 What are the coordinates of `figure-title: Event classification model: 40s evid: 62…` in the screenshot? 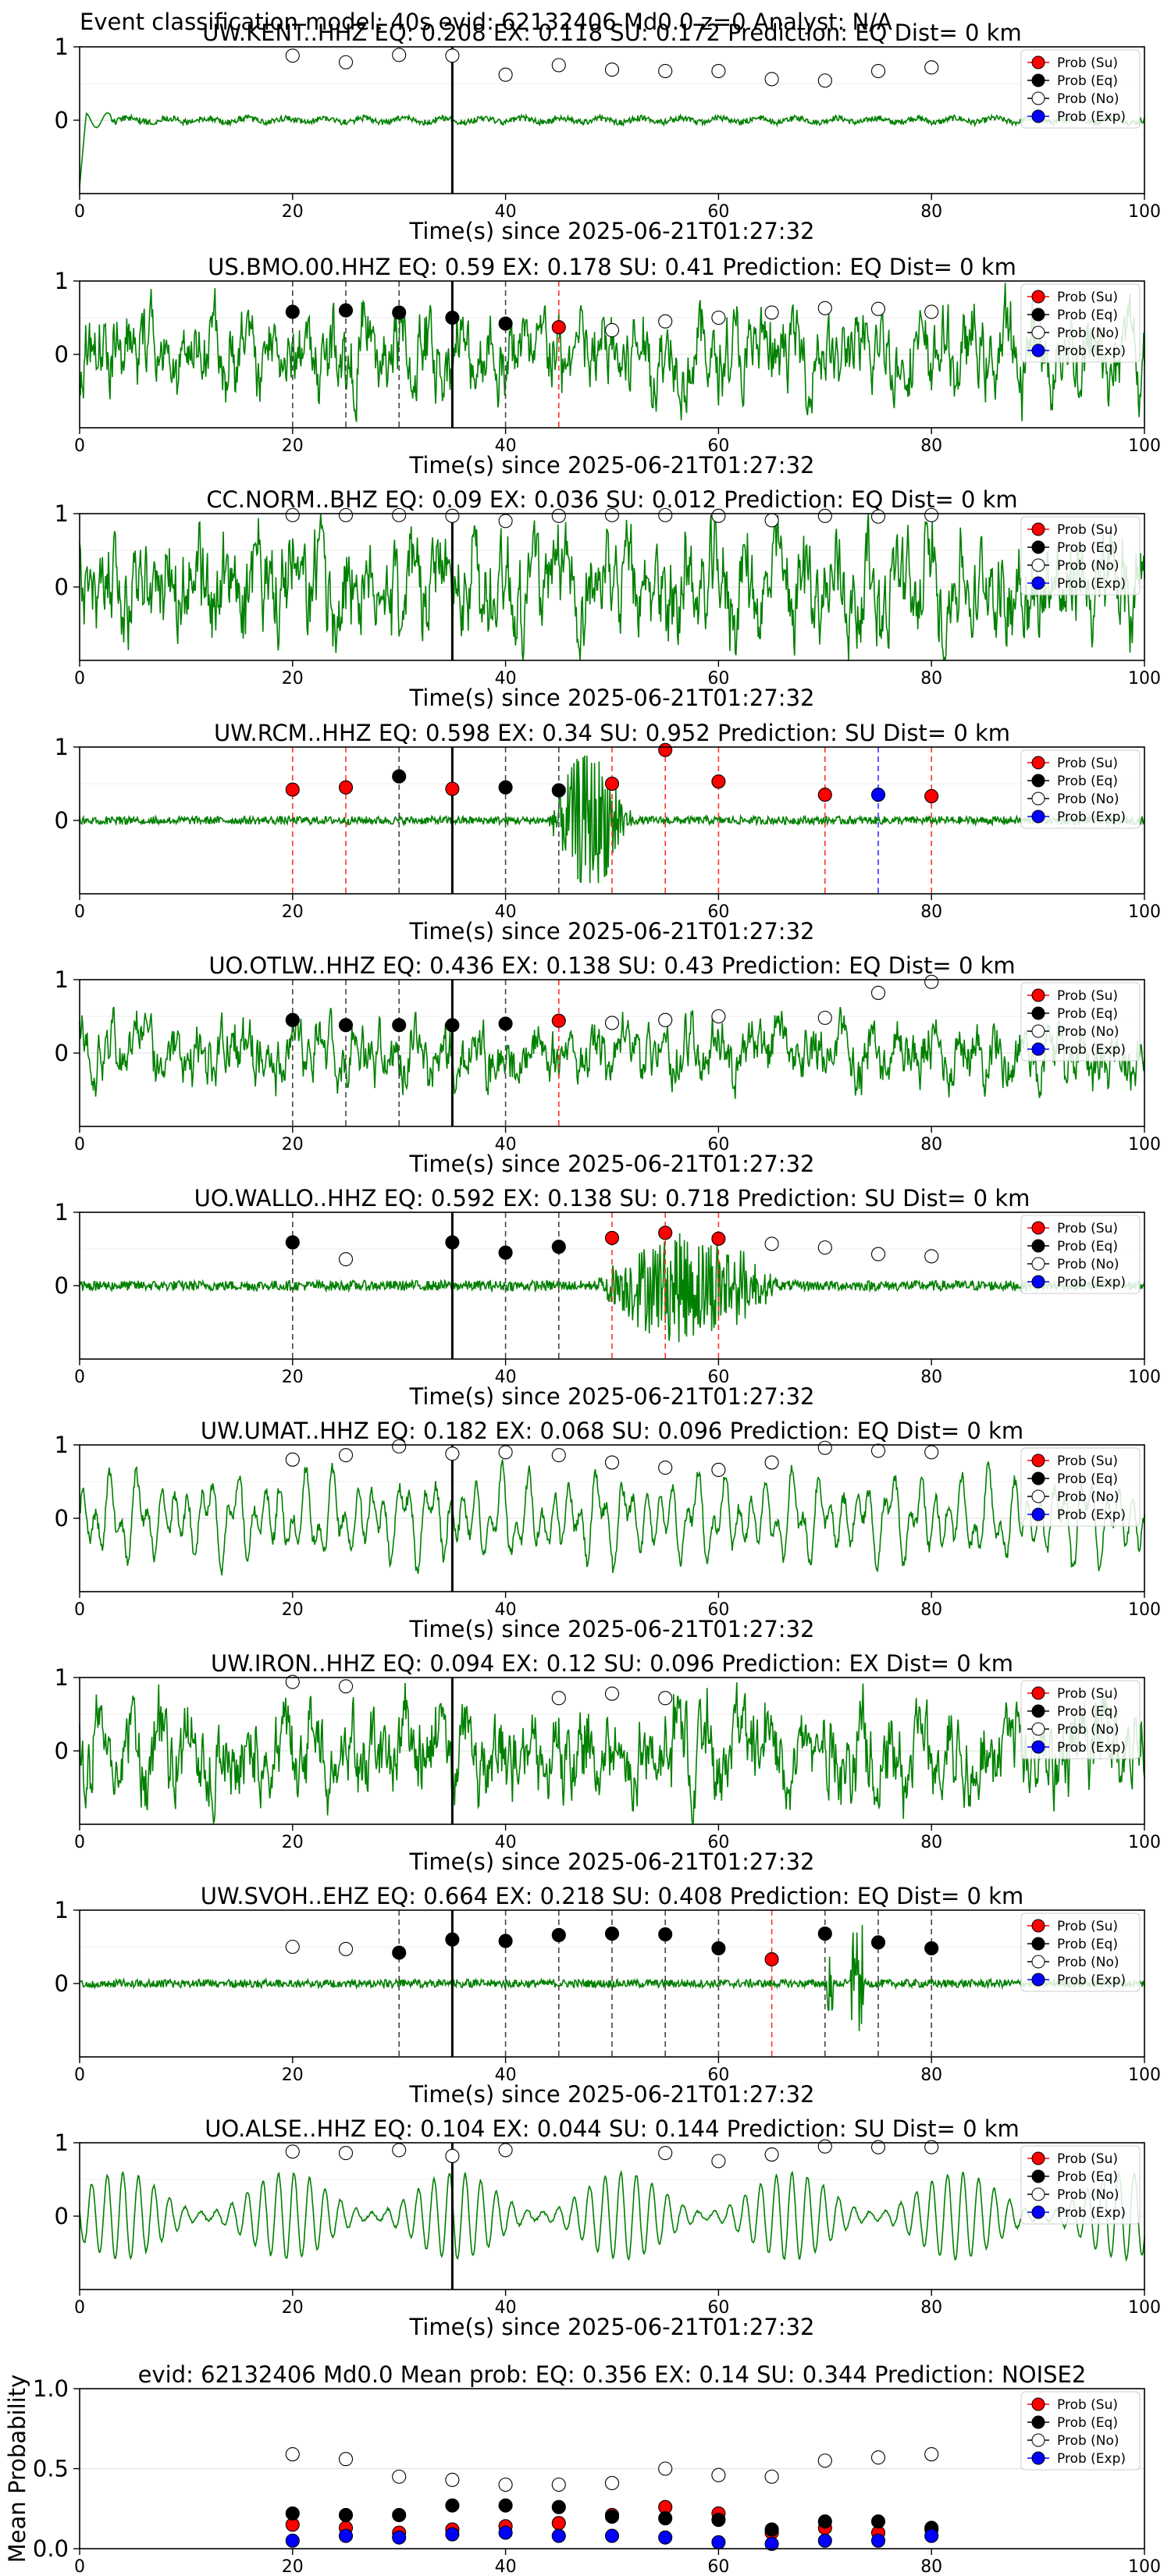 It's located at (486, 22).